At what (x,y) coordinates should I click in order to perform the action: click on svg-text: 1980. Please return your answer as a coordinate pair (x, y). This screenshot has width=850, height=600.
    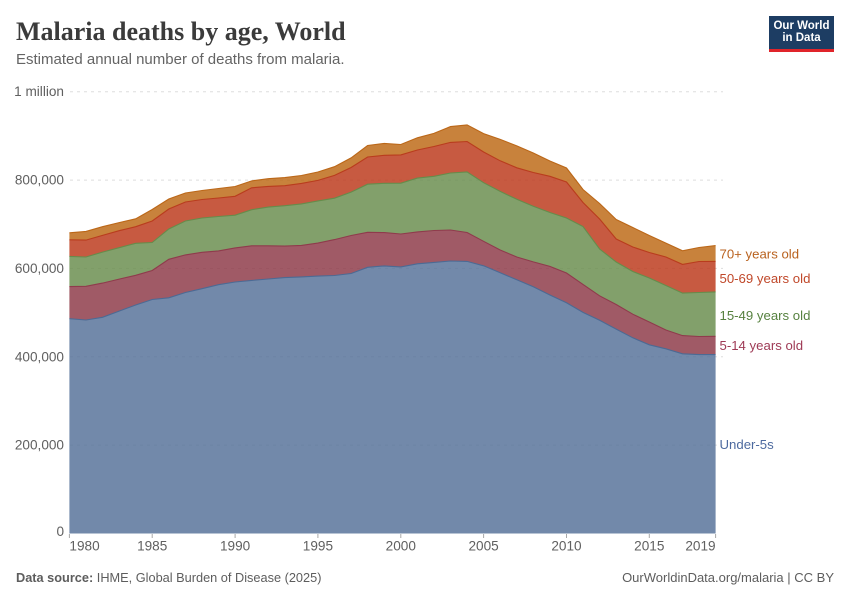
    Looking at the image, I should click on (84, 546).